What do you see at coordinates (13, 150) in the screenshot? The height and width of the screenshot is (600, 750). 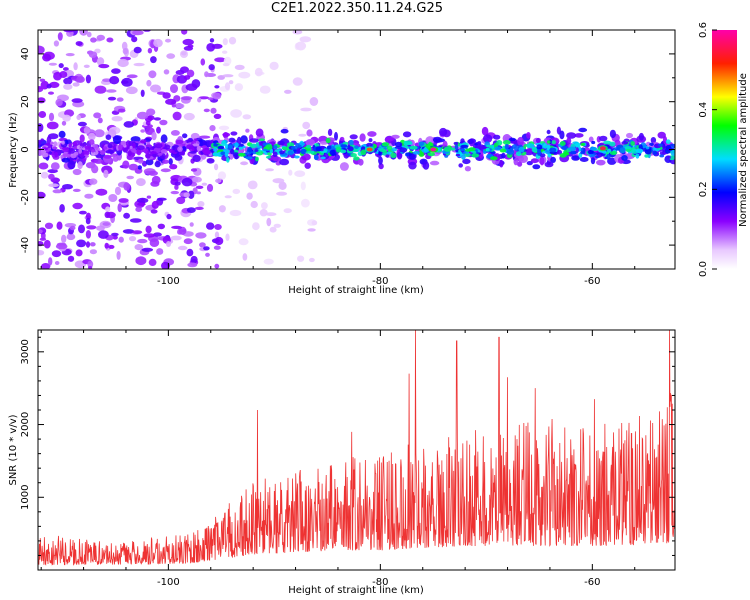 I see `heatmap-ylabel: Frequency (Hz)` at bounding box center [13, 150].